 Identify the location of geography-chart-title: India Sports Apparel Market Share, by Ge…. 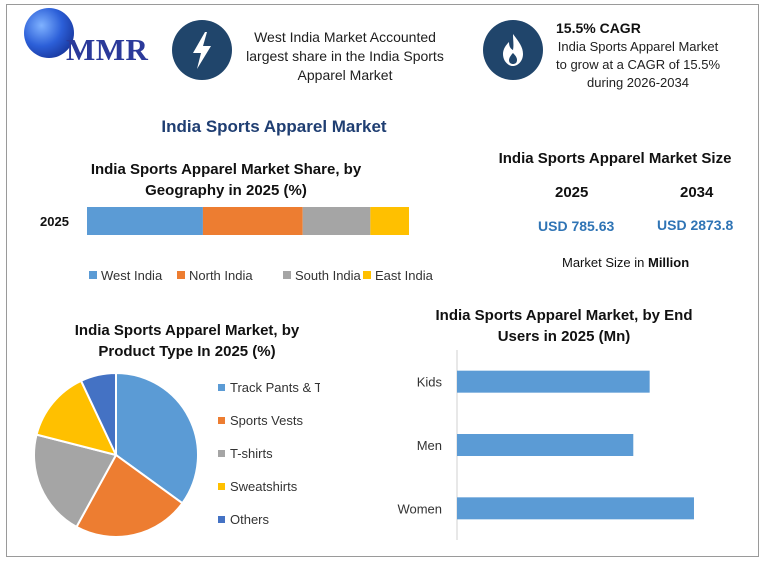
(226, 180).